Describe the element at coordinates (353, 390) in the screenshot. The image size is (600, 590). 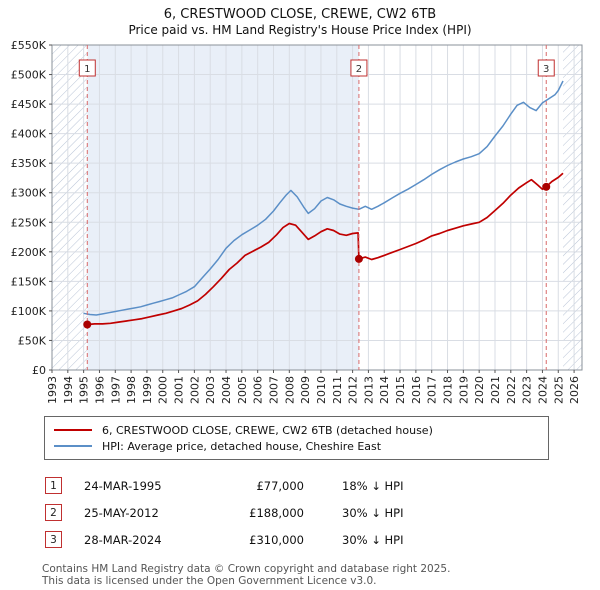
I see `svg-text: 2012` at that location.